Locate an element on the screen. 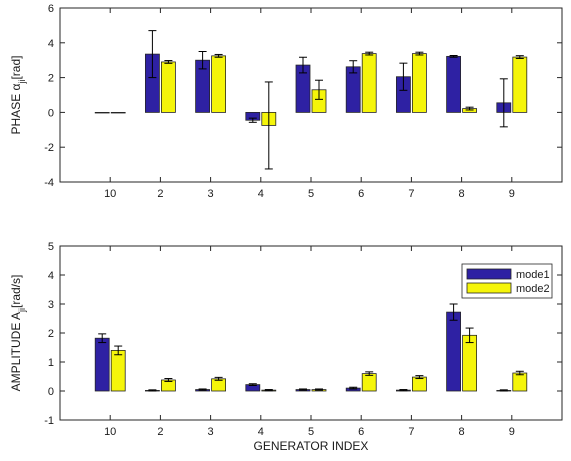 This screenshot has height=461, width=571. y-tick-label: 3 is located at coordinates (51, 305).